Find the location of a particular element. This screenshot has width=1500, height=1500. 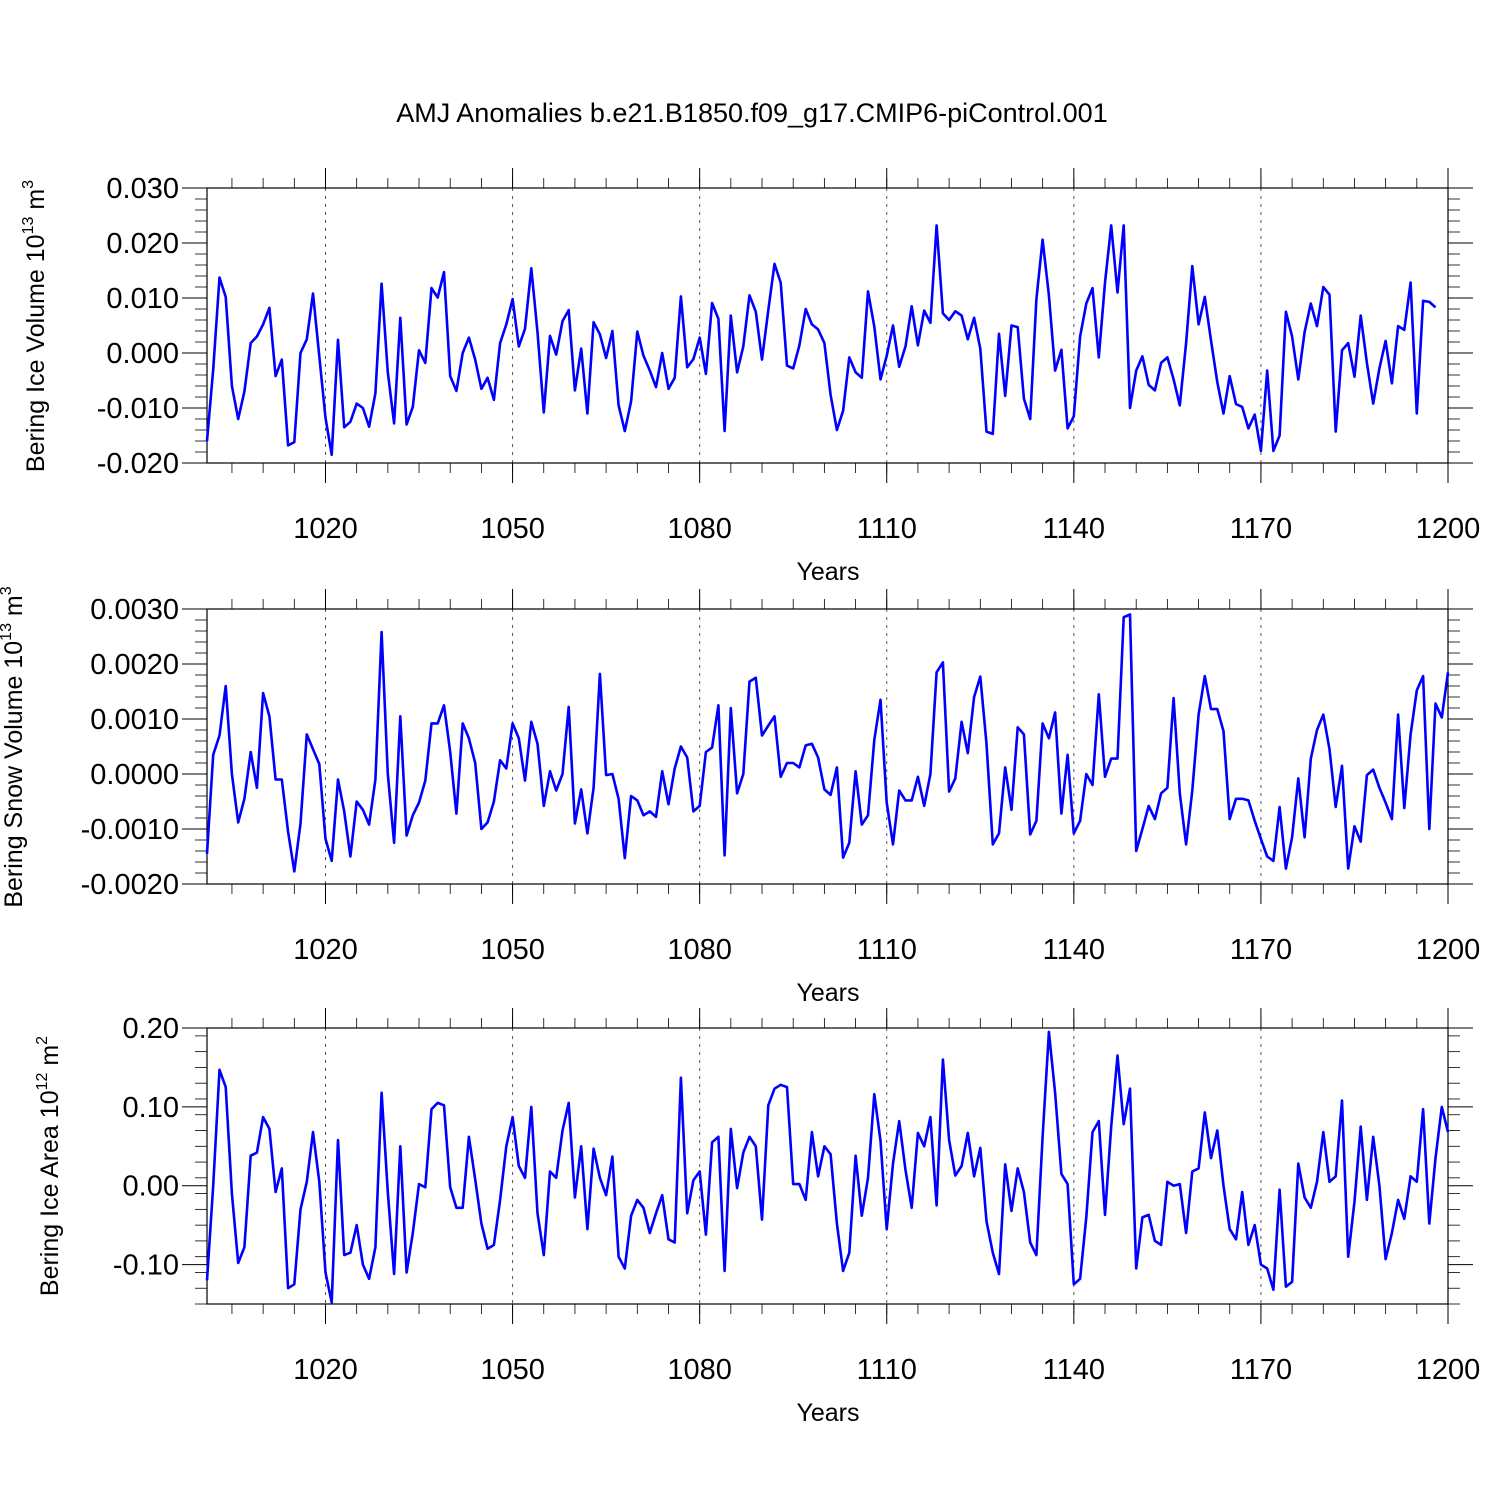

y-tick-label: 0.0020 is located at coordinates (134, 665).